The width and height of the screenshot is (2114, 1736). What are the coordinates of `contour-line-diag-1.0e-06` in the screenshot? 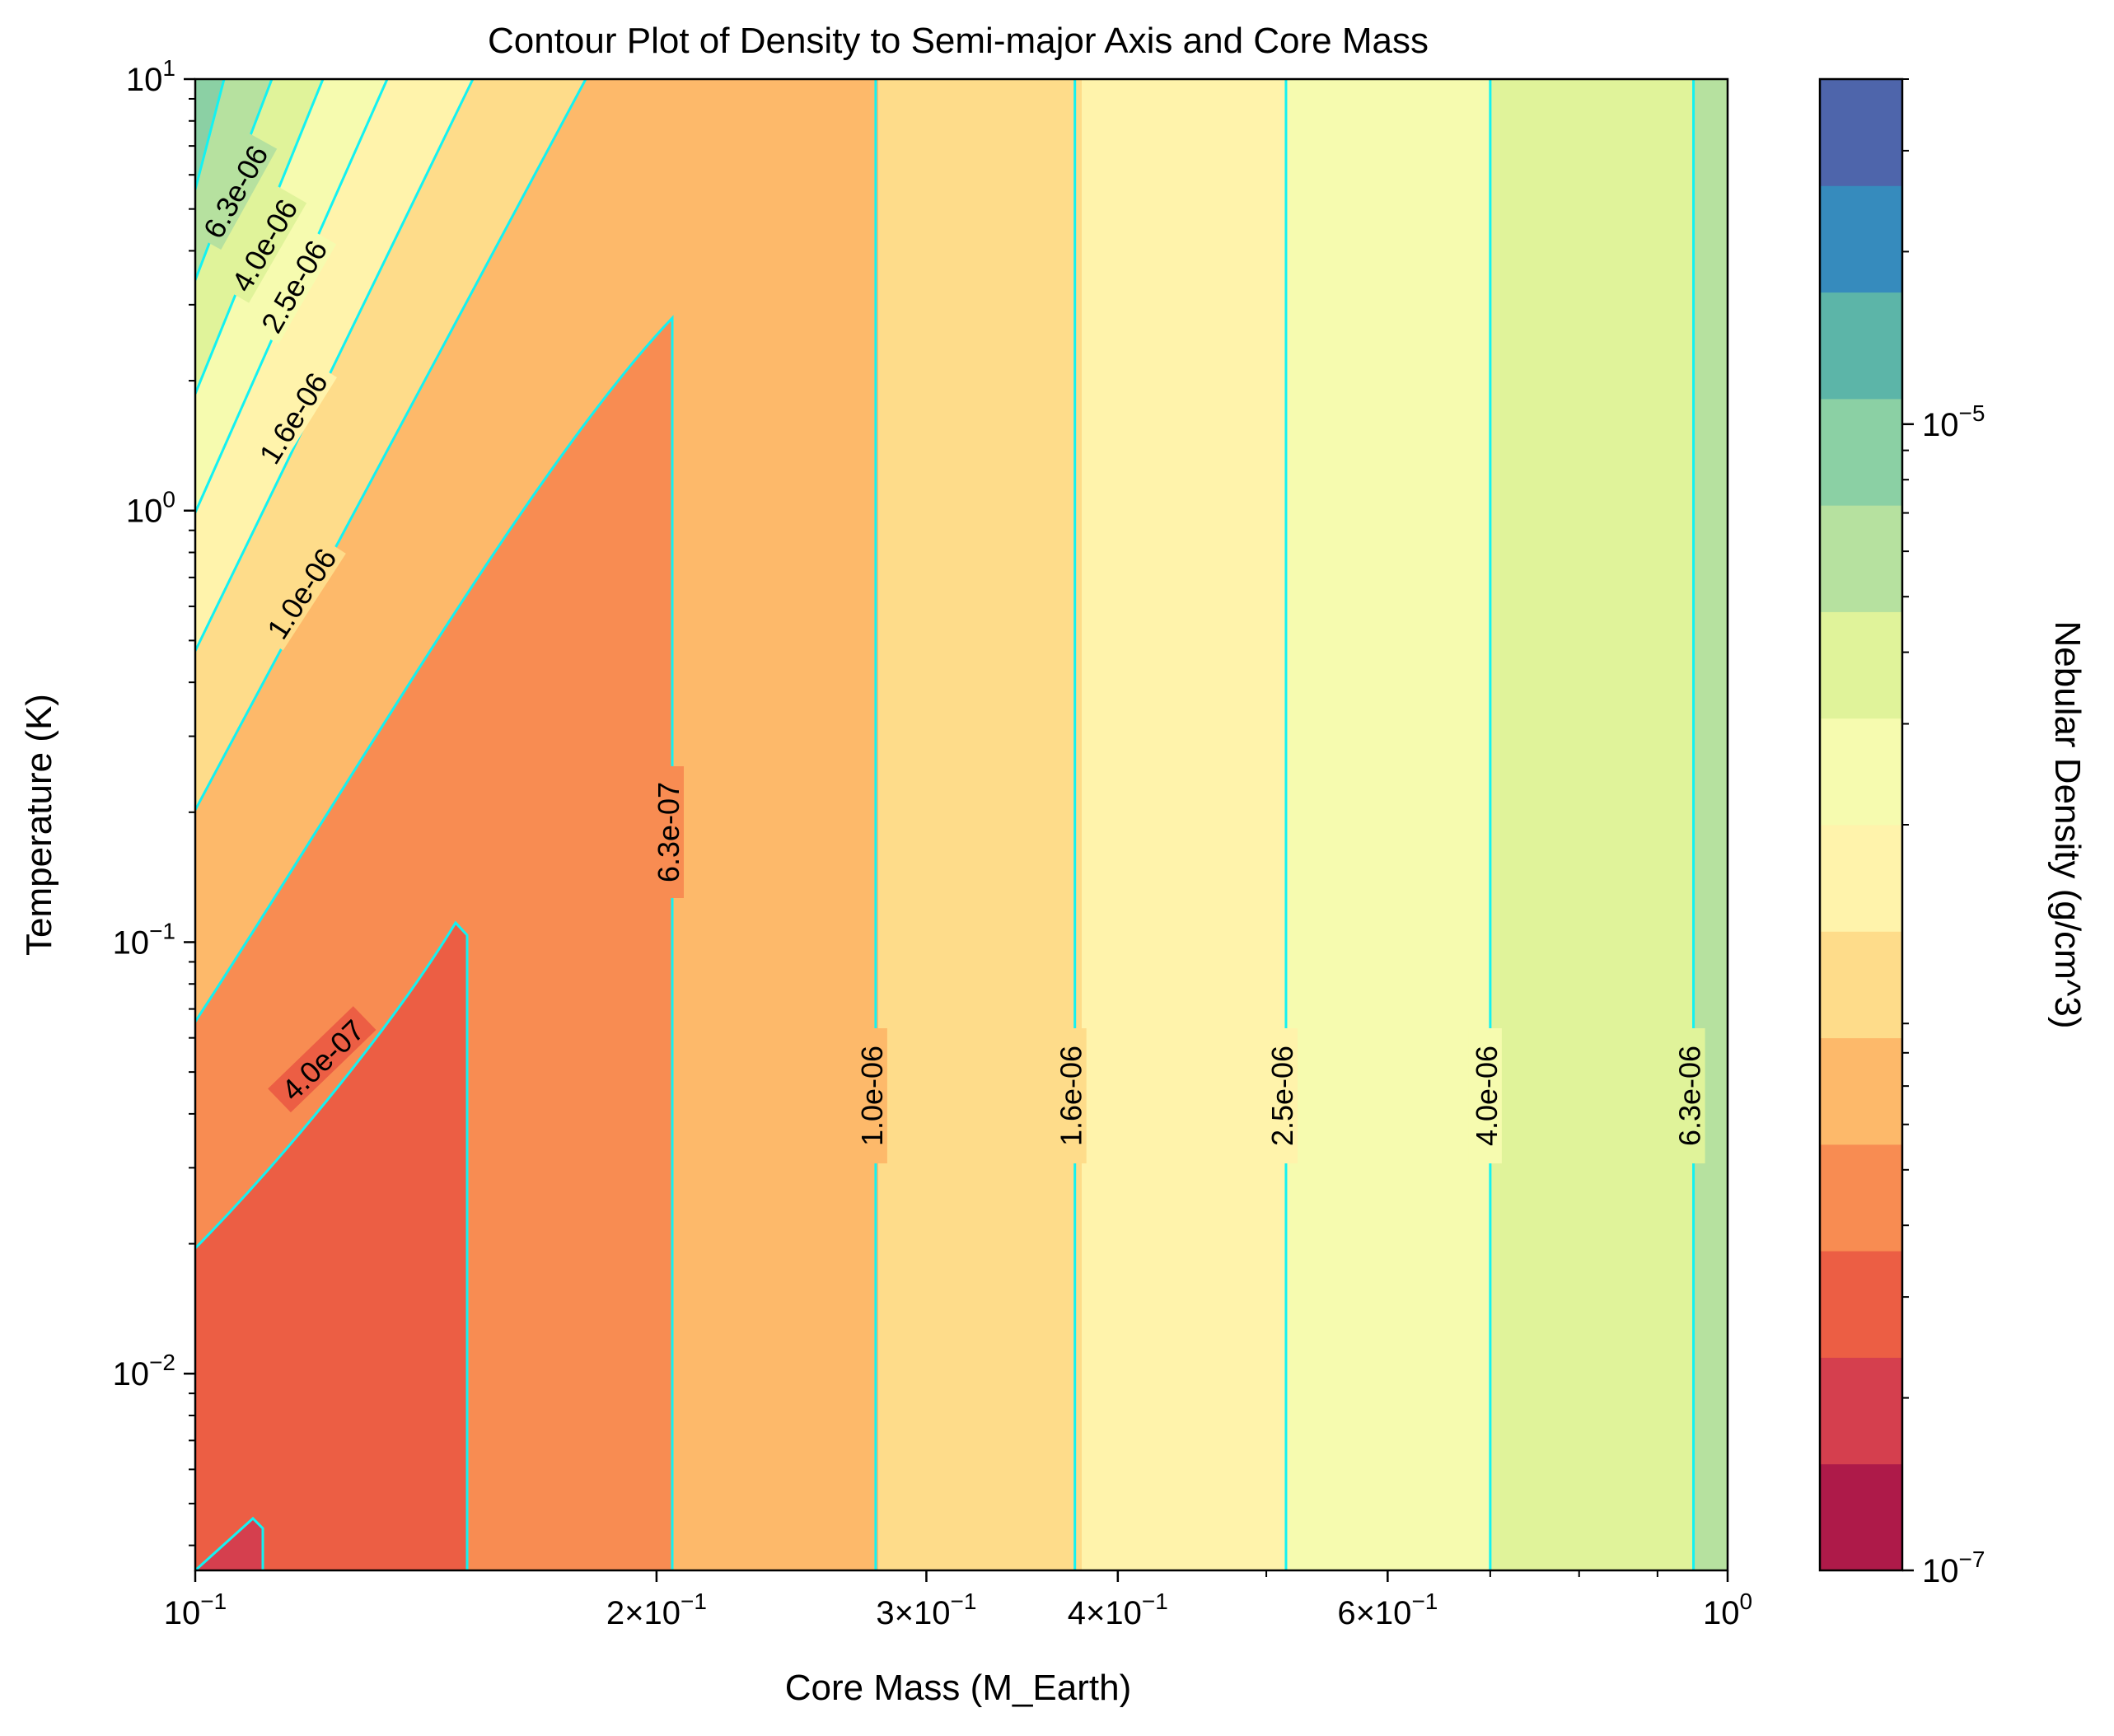 It's located at (391, 445).